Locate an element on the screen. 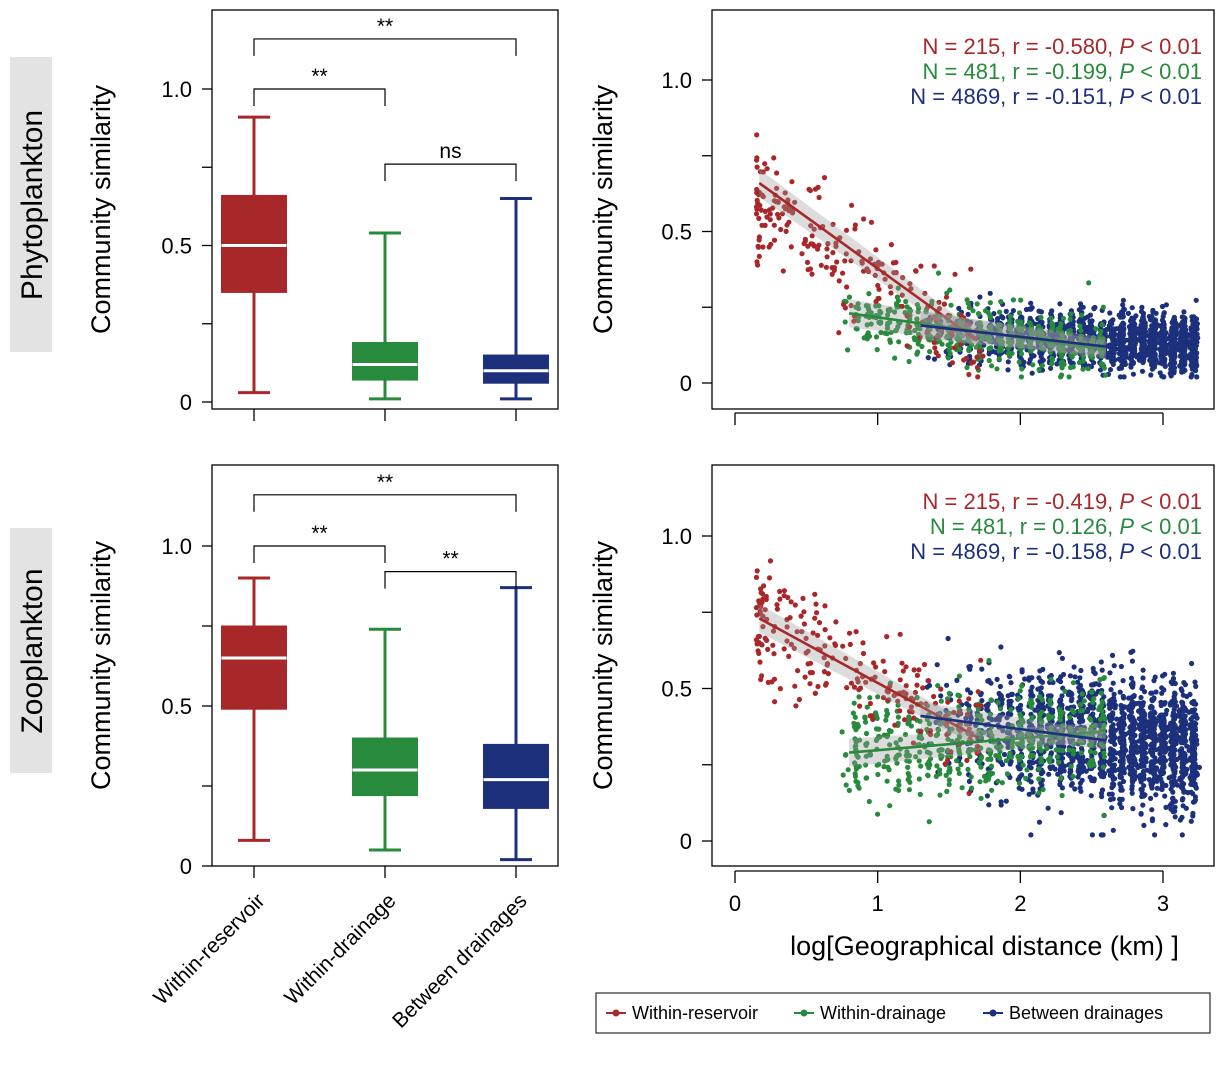  box-within-drainage is located at coordinates (385, 316).